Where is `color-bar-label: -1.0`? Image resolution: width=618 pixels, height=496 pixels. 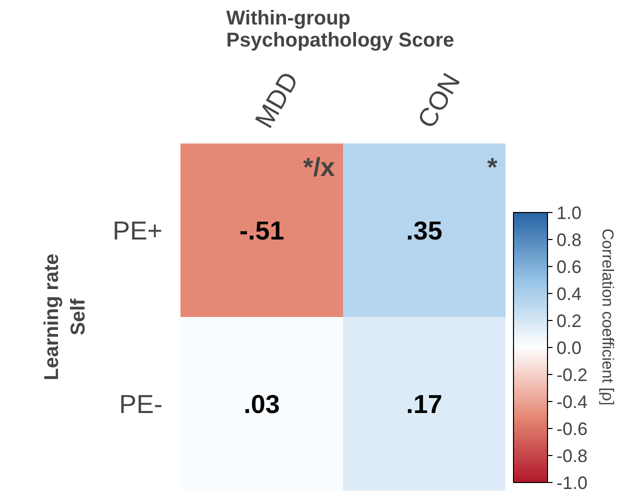 color-bar-label: -1.0 is located at coordinates (572, 483).